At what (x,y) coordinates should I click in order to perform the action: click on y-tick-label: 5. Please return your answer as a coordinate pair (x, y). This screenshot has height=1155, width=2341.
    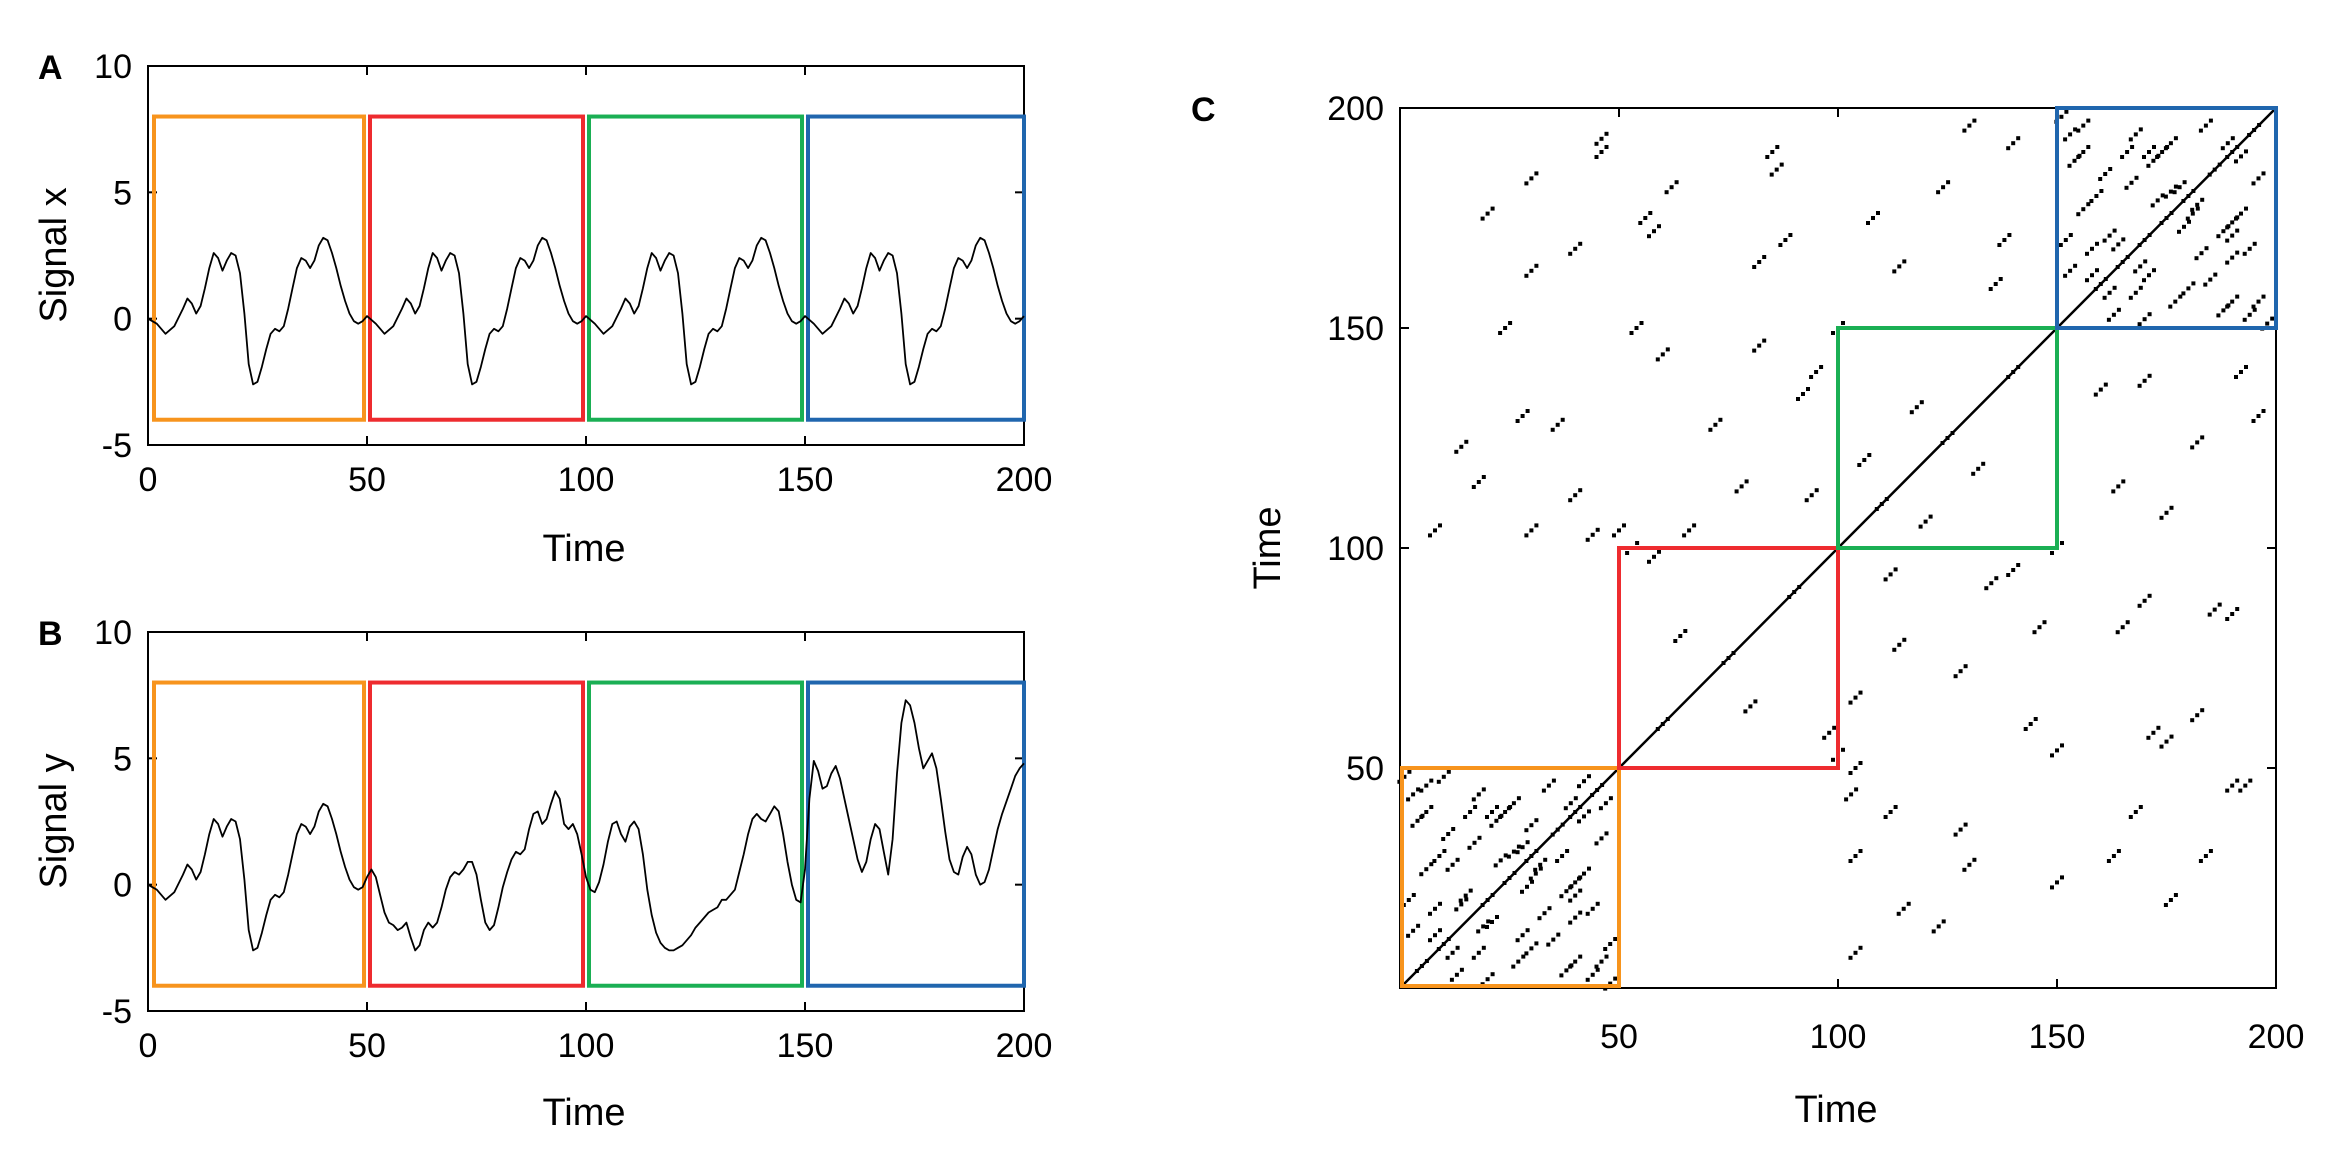
    Looking at the image, I should click on (122, 193).